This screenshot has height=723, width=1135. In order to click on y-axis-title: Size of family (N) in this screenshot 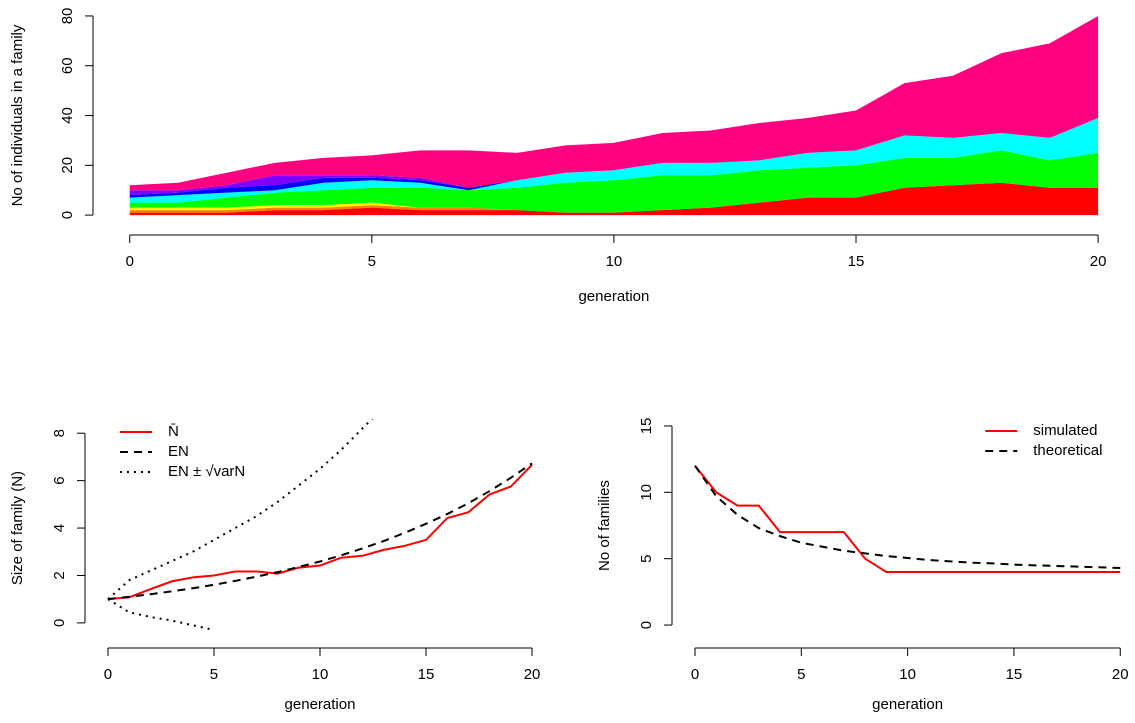, I will do `click(17, 528)`.